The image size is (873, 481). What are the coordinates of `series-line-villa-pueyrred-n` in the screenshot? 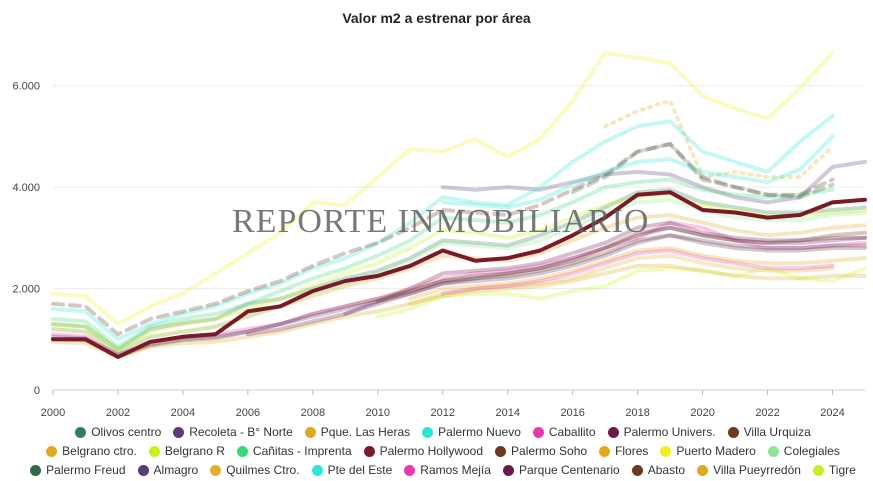 It's located at (637, 273).